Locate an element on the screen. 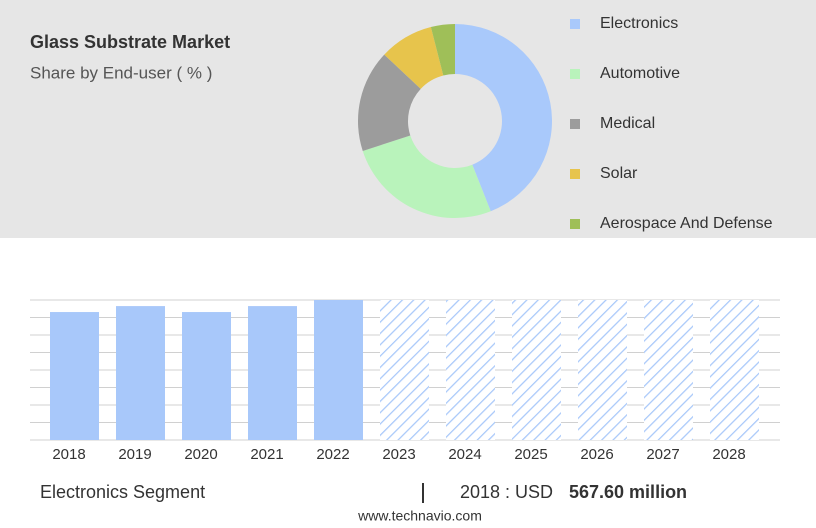 The height and width of the screenshot is (528, 816). donut-chart is located at coordinates (455, 121).